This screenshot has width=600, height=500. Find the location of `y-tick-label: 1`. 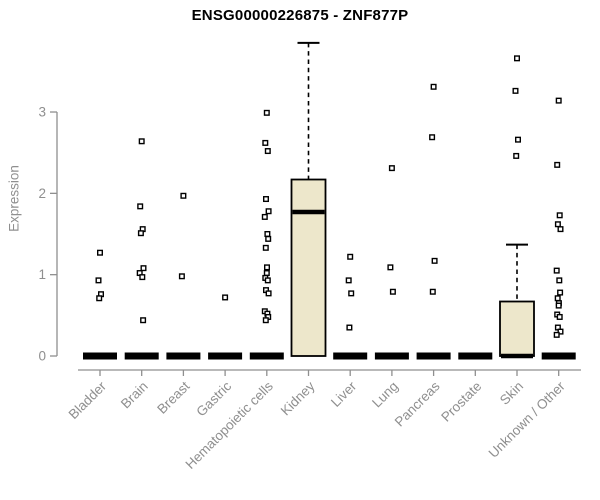

y-tick-label: 1 is located at coordinates (42, 274).